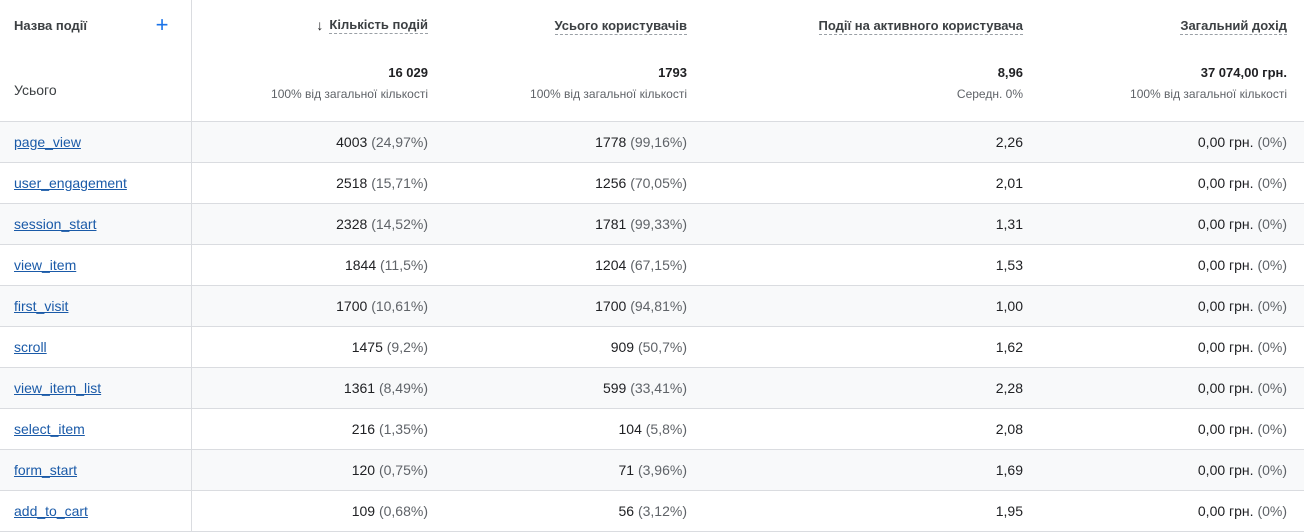 Image resolution: width=1304 pixels, height=532 pixels. Describe the element at coordinates (352, 306) in the screenshot. I see `event-count-value: 1700` at that location.